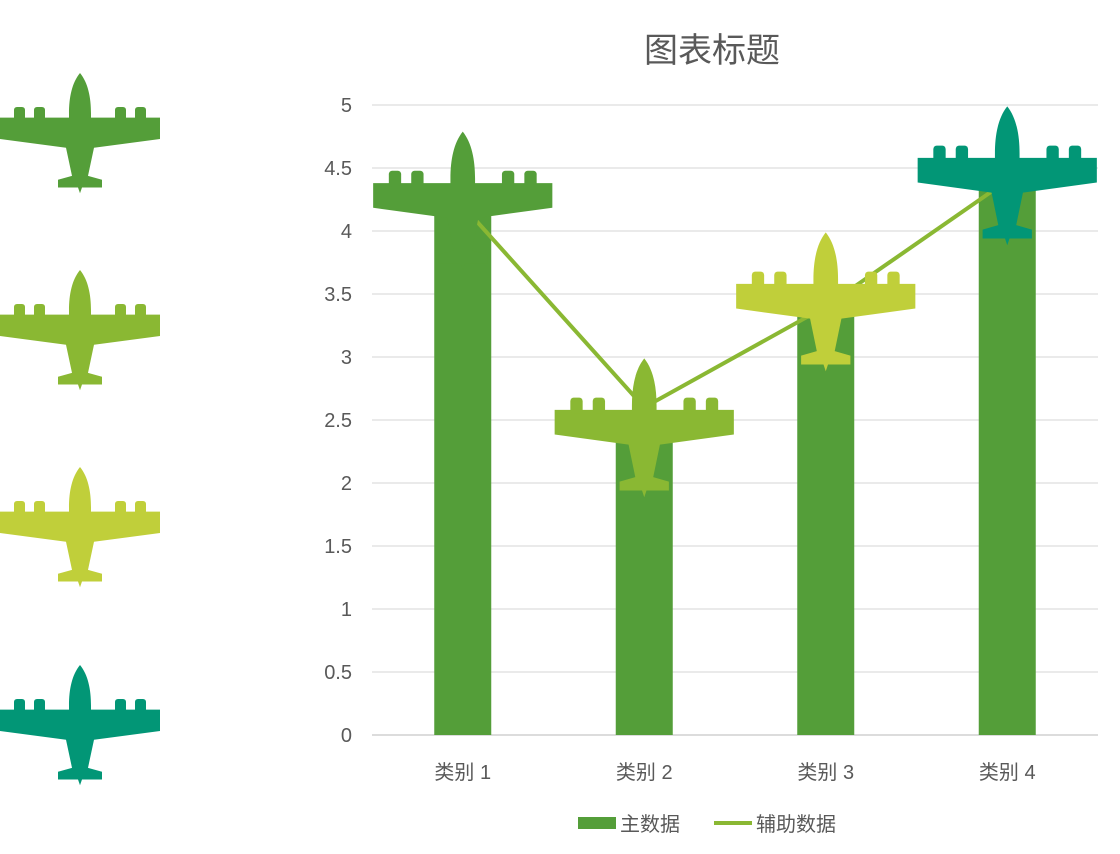  What do you see at coordinates (597, 823) in the screenshot?
I see `legend-swatch-main` at bounding box center [597, 823].